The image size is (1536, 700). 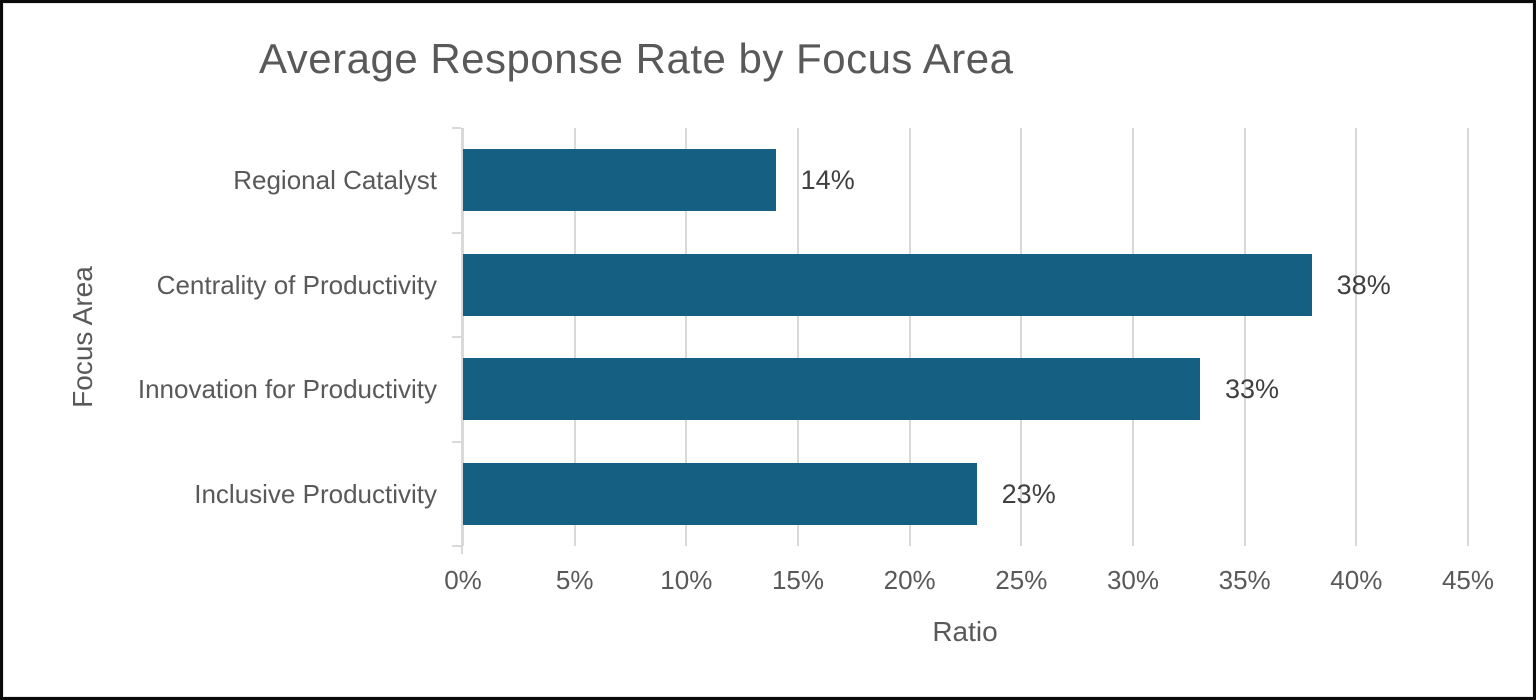 I want to click on category-label: Regional Catalyst, so click(x=335, y=180).